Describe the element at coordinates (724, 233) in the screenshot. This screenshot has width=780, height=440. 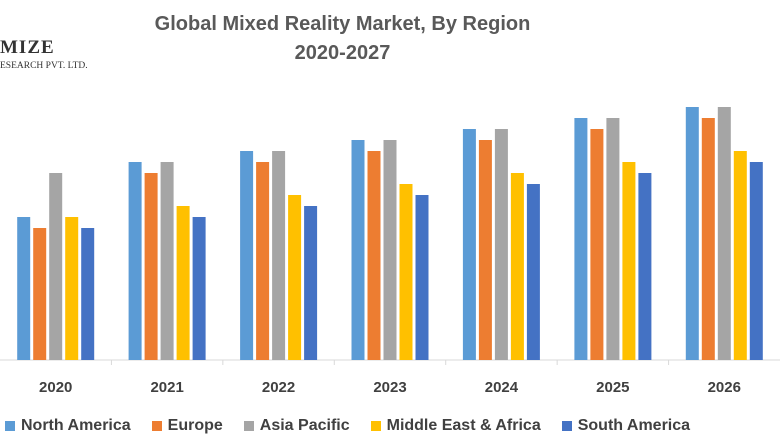
I see `bar-asia-pacific-2026` at that location.